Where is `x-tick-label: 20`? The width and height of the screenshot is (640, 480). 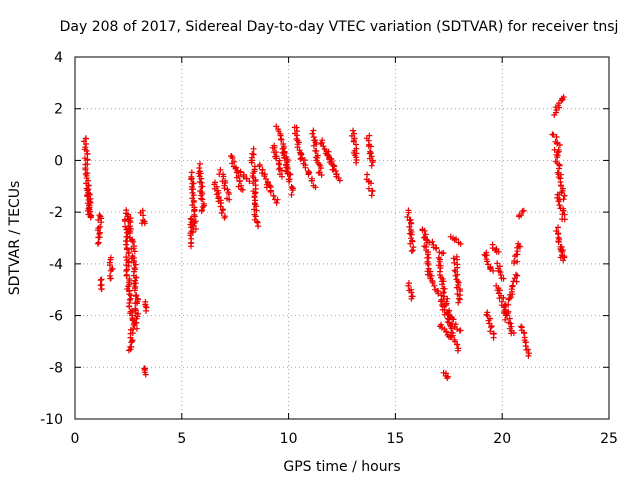
x-tick-label: 20 is located at coordinates (502, 439).